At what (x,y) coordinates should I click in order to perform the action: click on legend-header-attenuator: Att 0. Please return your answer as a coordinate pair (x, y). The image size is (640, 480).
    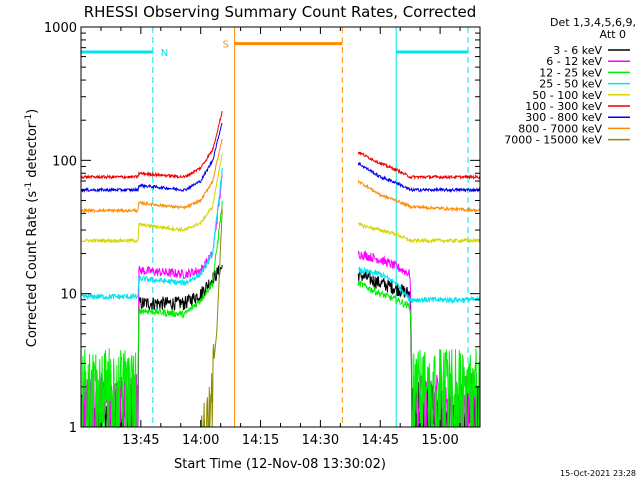
    Looking at the image, I should click on (613, 34).